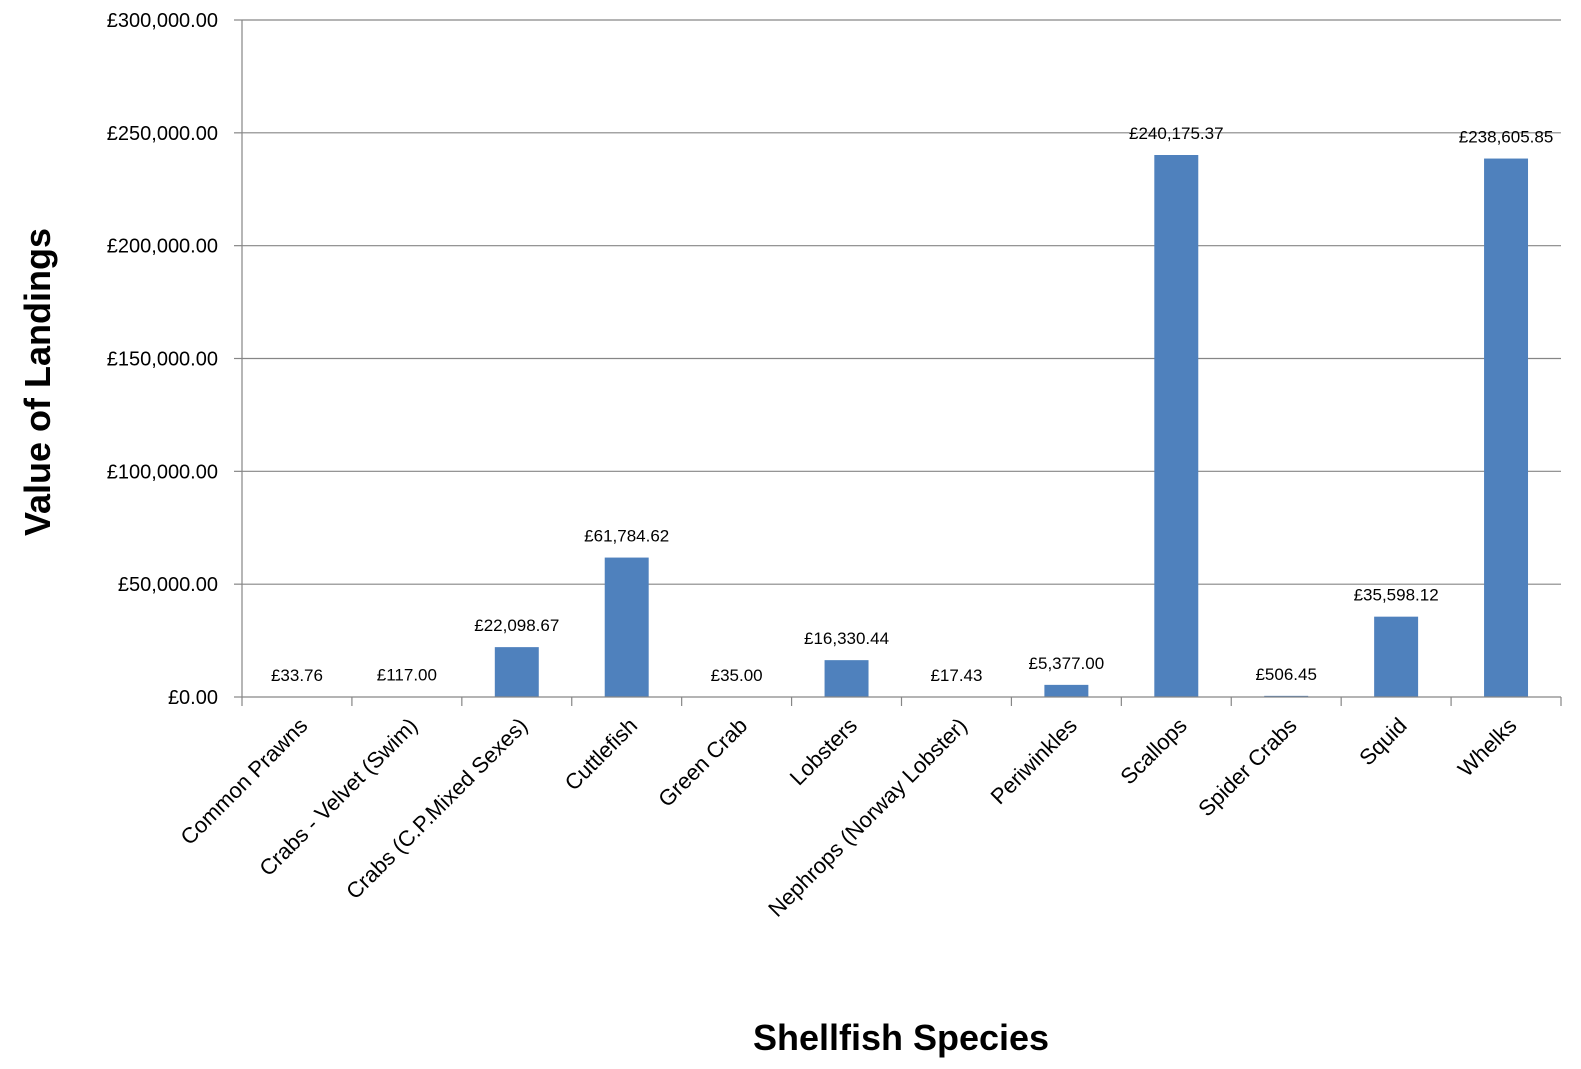  I want to click on y-tick-label: £150,000.00, so click(162, 360).